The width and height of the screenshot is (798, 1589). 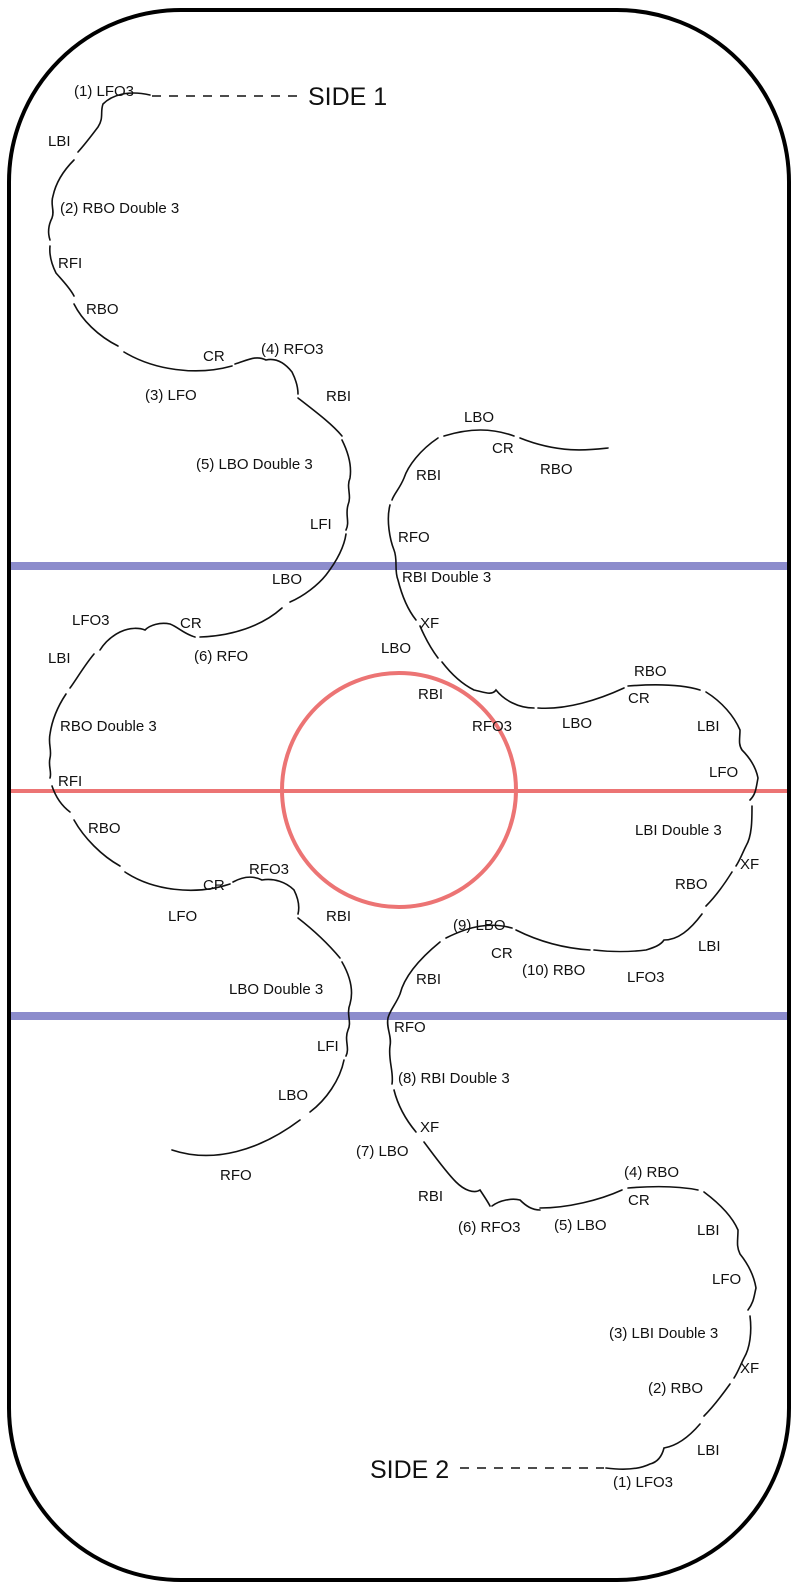 I want to click on label-s2-lfo3-1: (1) LFO3, so click(x=643, y=1482).